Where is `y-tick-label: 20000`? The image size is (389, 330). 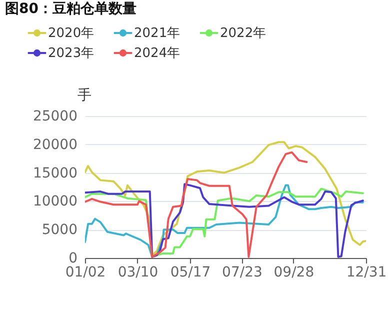 y-tick-label: 20000 is located at coordinates (55, 144).